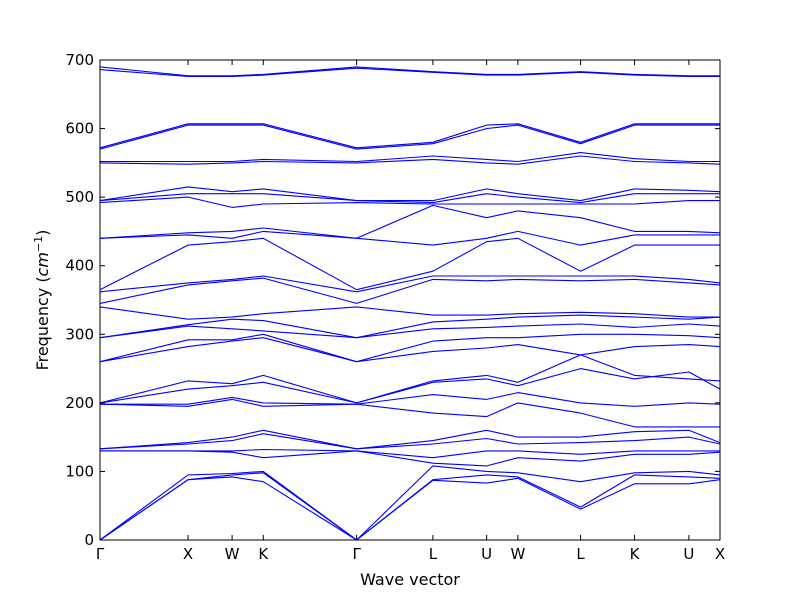 Image resolution: width=800 pixels, height=600 pixels. Describe the element at coordinates (79, 471) in the screenshot. I see `y-tick-label: 100` at that location.